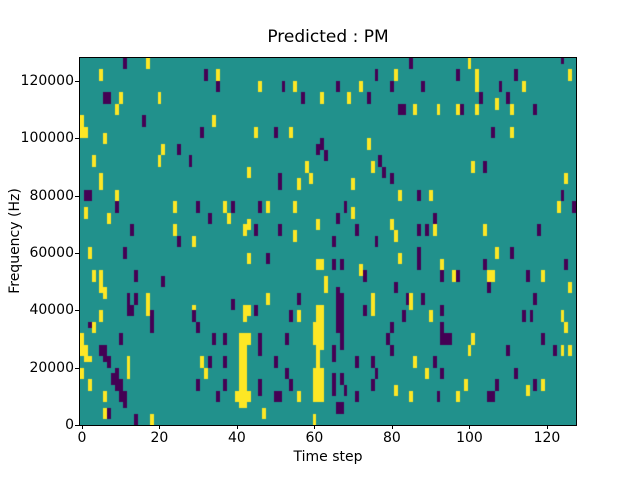 The image size is (640, 480). I want to click on y-tick-label: 0, so click(69, 425).